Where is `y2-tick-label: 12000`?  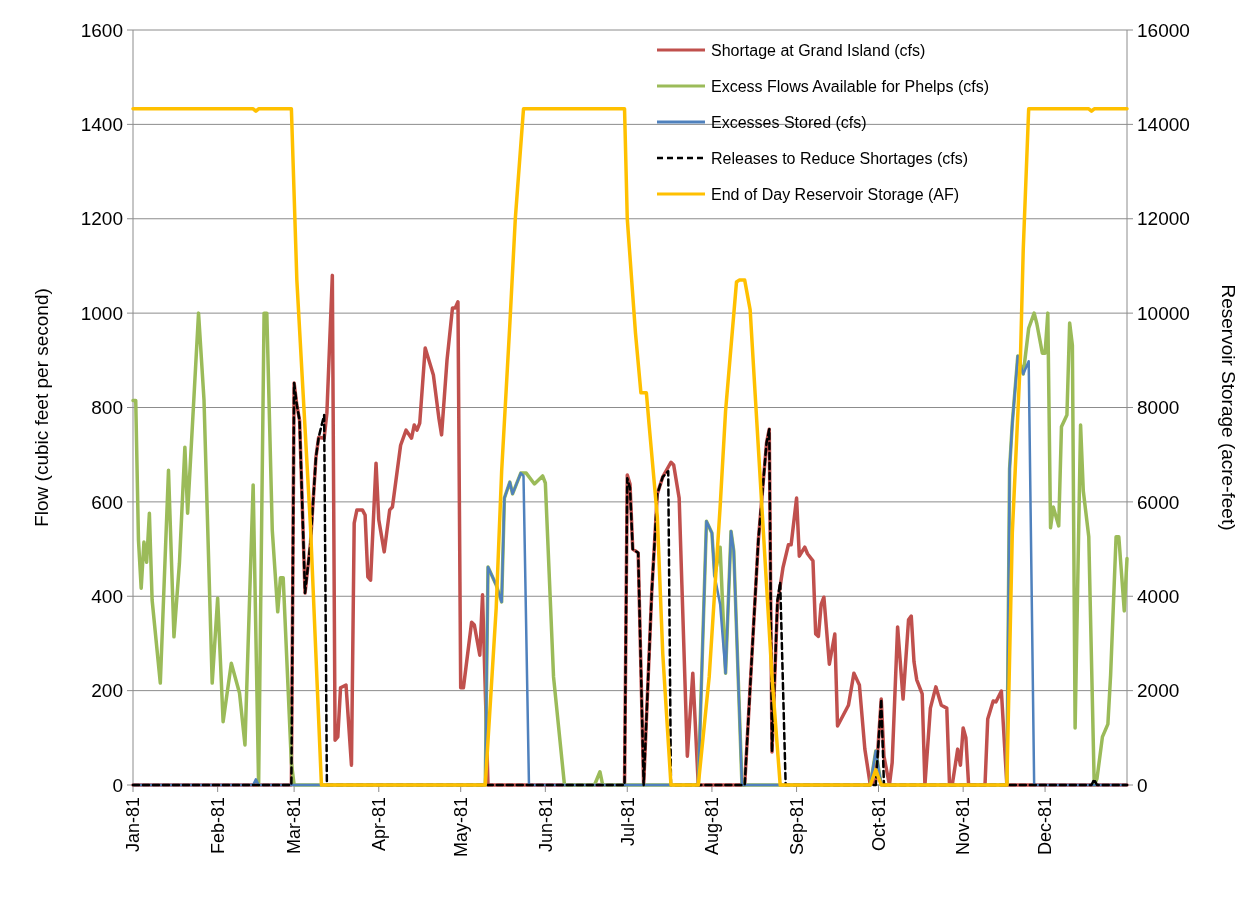 y2-tick-label: 12000 is located at coordinates (1163, 219).